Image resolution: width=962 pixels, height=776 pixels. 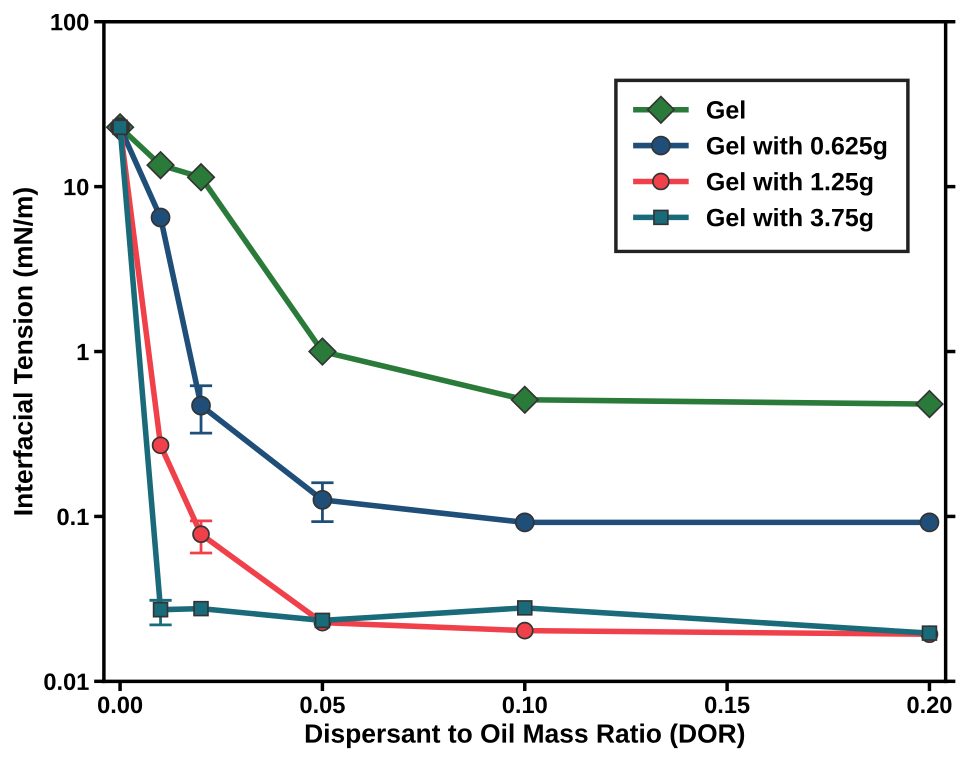 I want to click on y-tick-label: 0.01, so click(x=66, y=681).